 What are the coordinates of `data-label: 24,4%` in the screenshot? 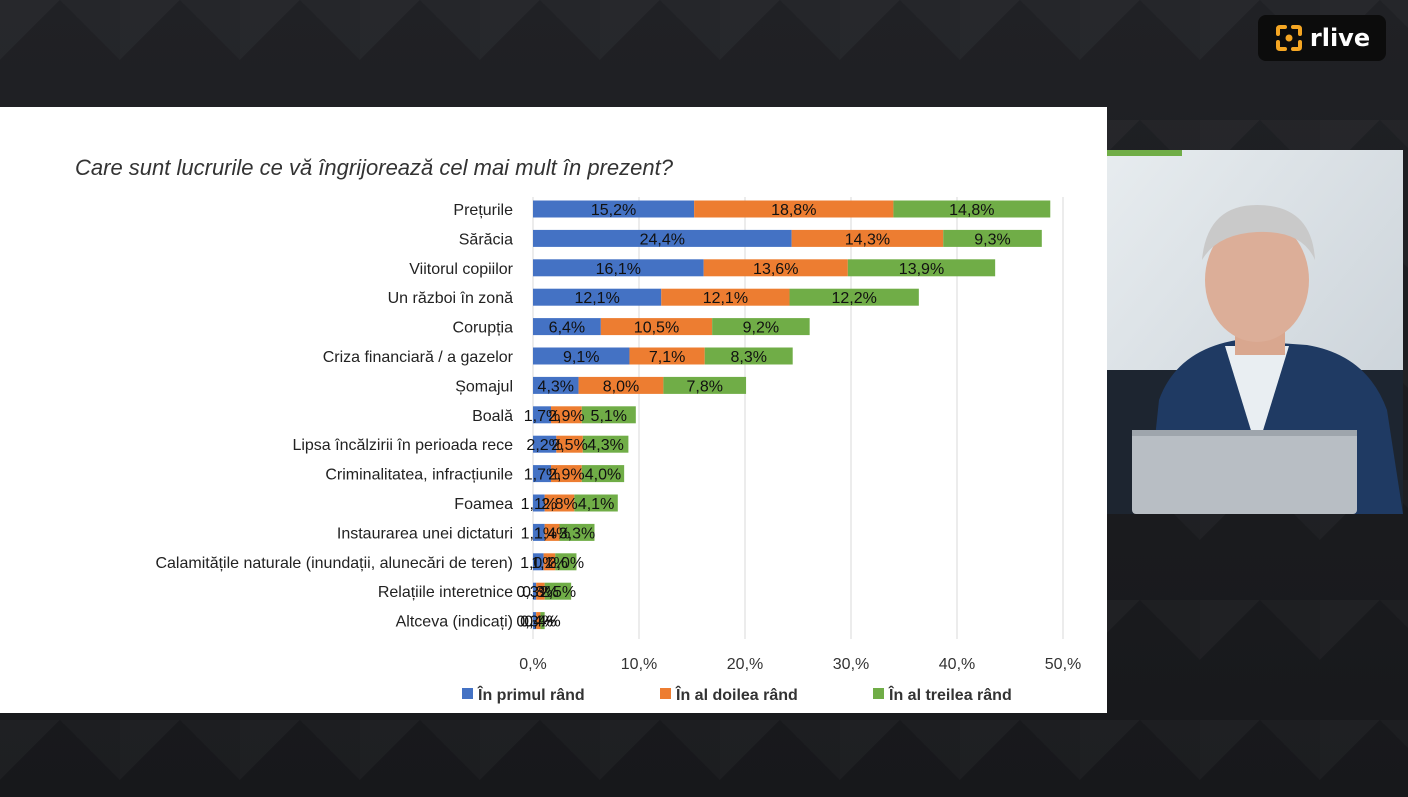 It's located at (662, 239).